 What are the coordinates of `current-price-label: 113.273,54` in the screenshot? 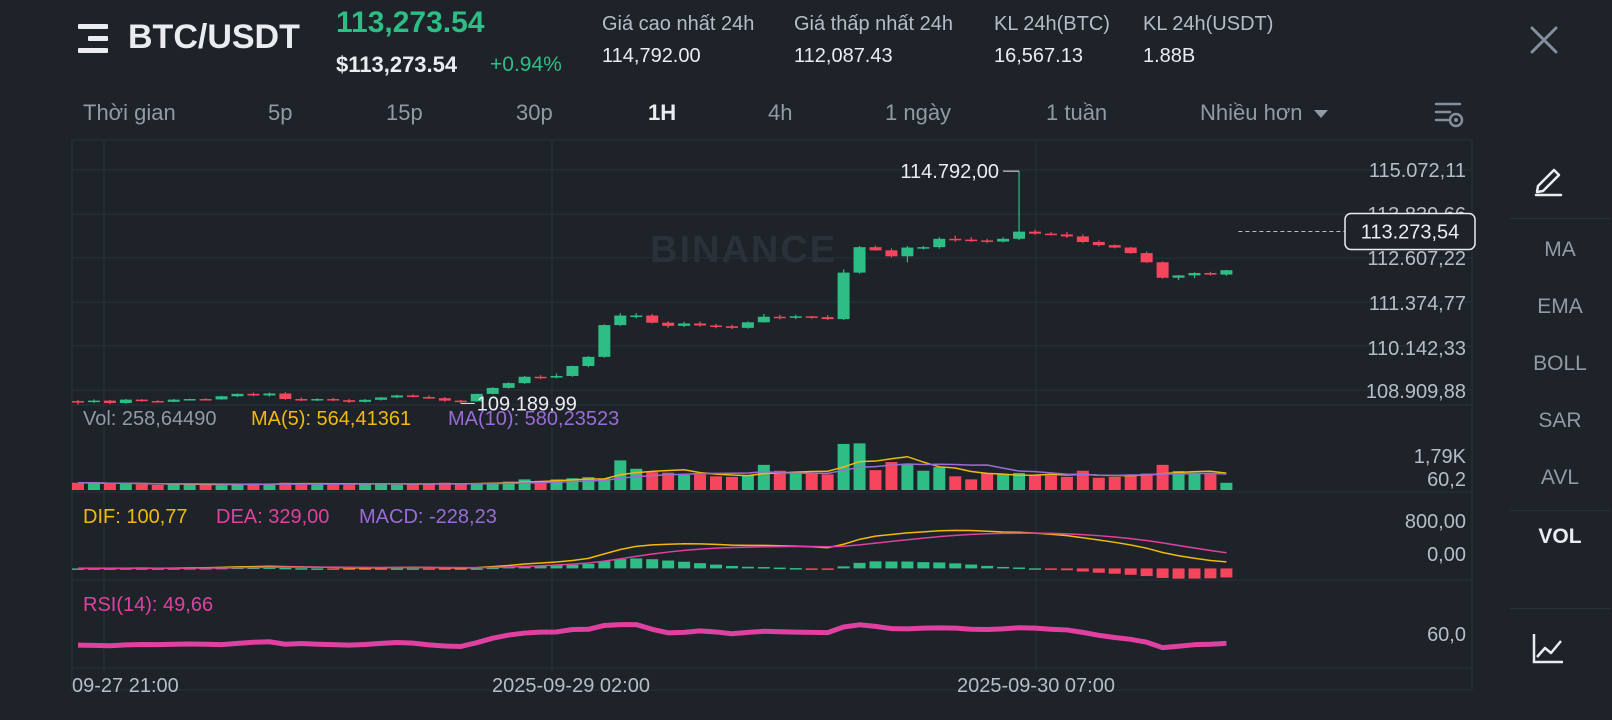 It's located at (1410, 233).